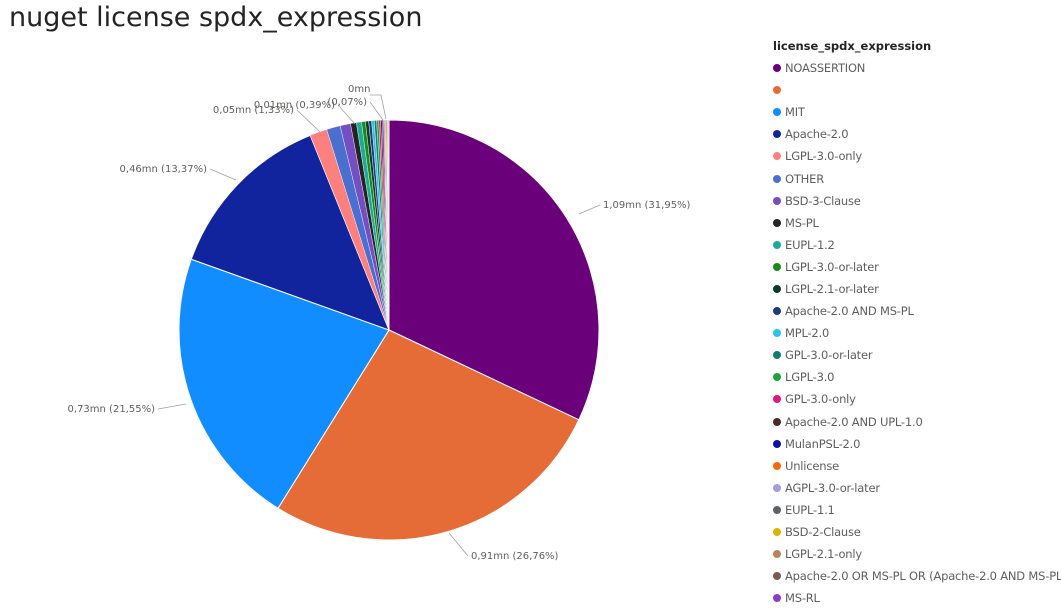  I want to click on legend-label: Apache-2.0, so click(816, 134).